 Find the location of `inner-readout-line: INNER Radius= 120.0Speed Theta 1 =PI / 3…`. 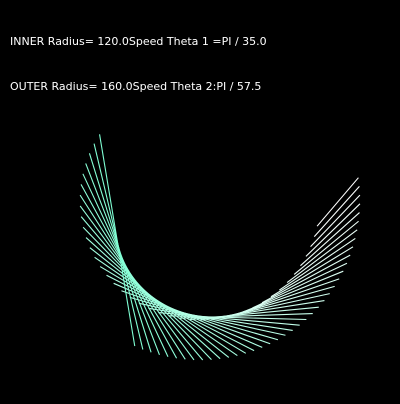

inner-readout-line: INNER Radius= 120.0Speed Theta 1 =PI / 3… is located at coordinates (138, 41).